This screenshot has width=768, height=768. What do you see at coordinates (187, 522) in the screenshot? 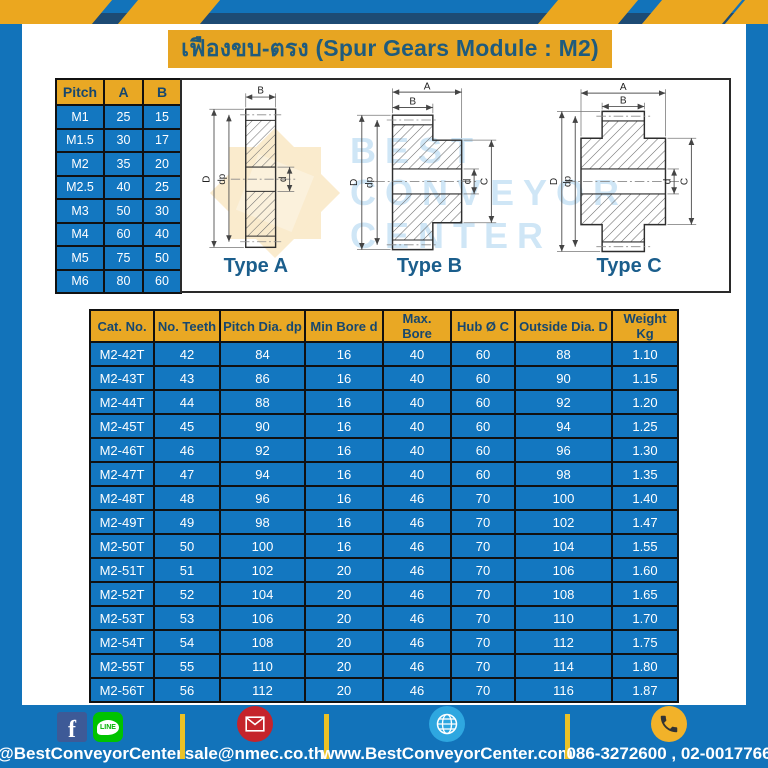
I see `table-cell: 49` at bounding box center [187, 522].